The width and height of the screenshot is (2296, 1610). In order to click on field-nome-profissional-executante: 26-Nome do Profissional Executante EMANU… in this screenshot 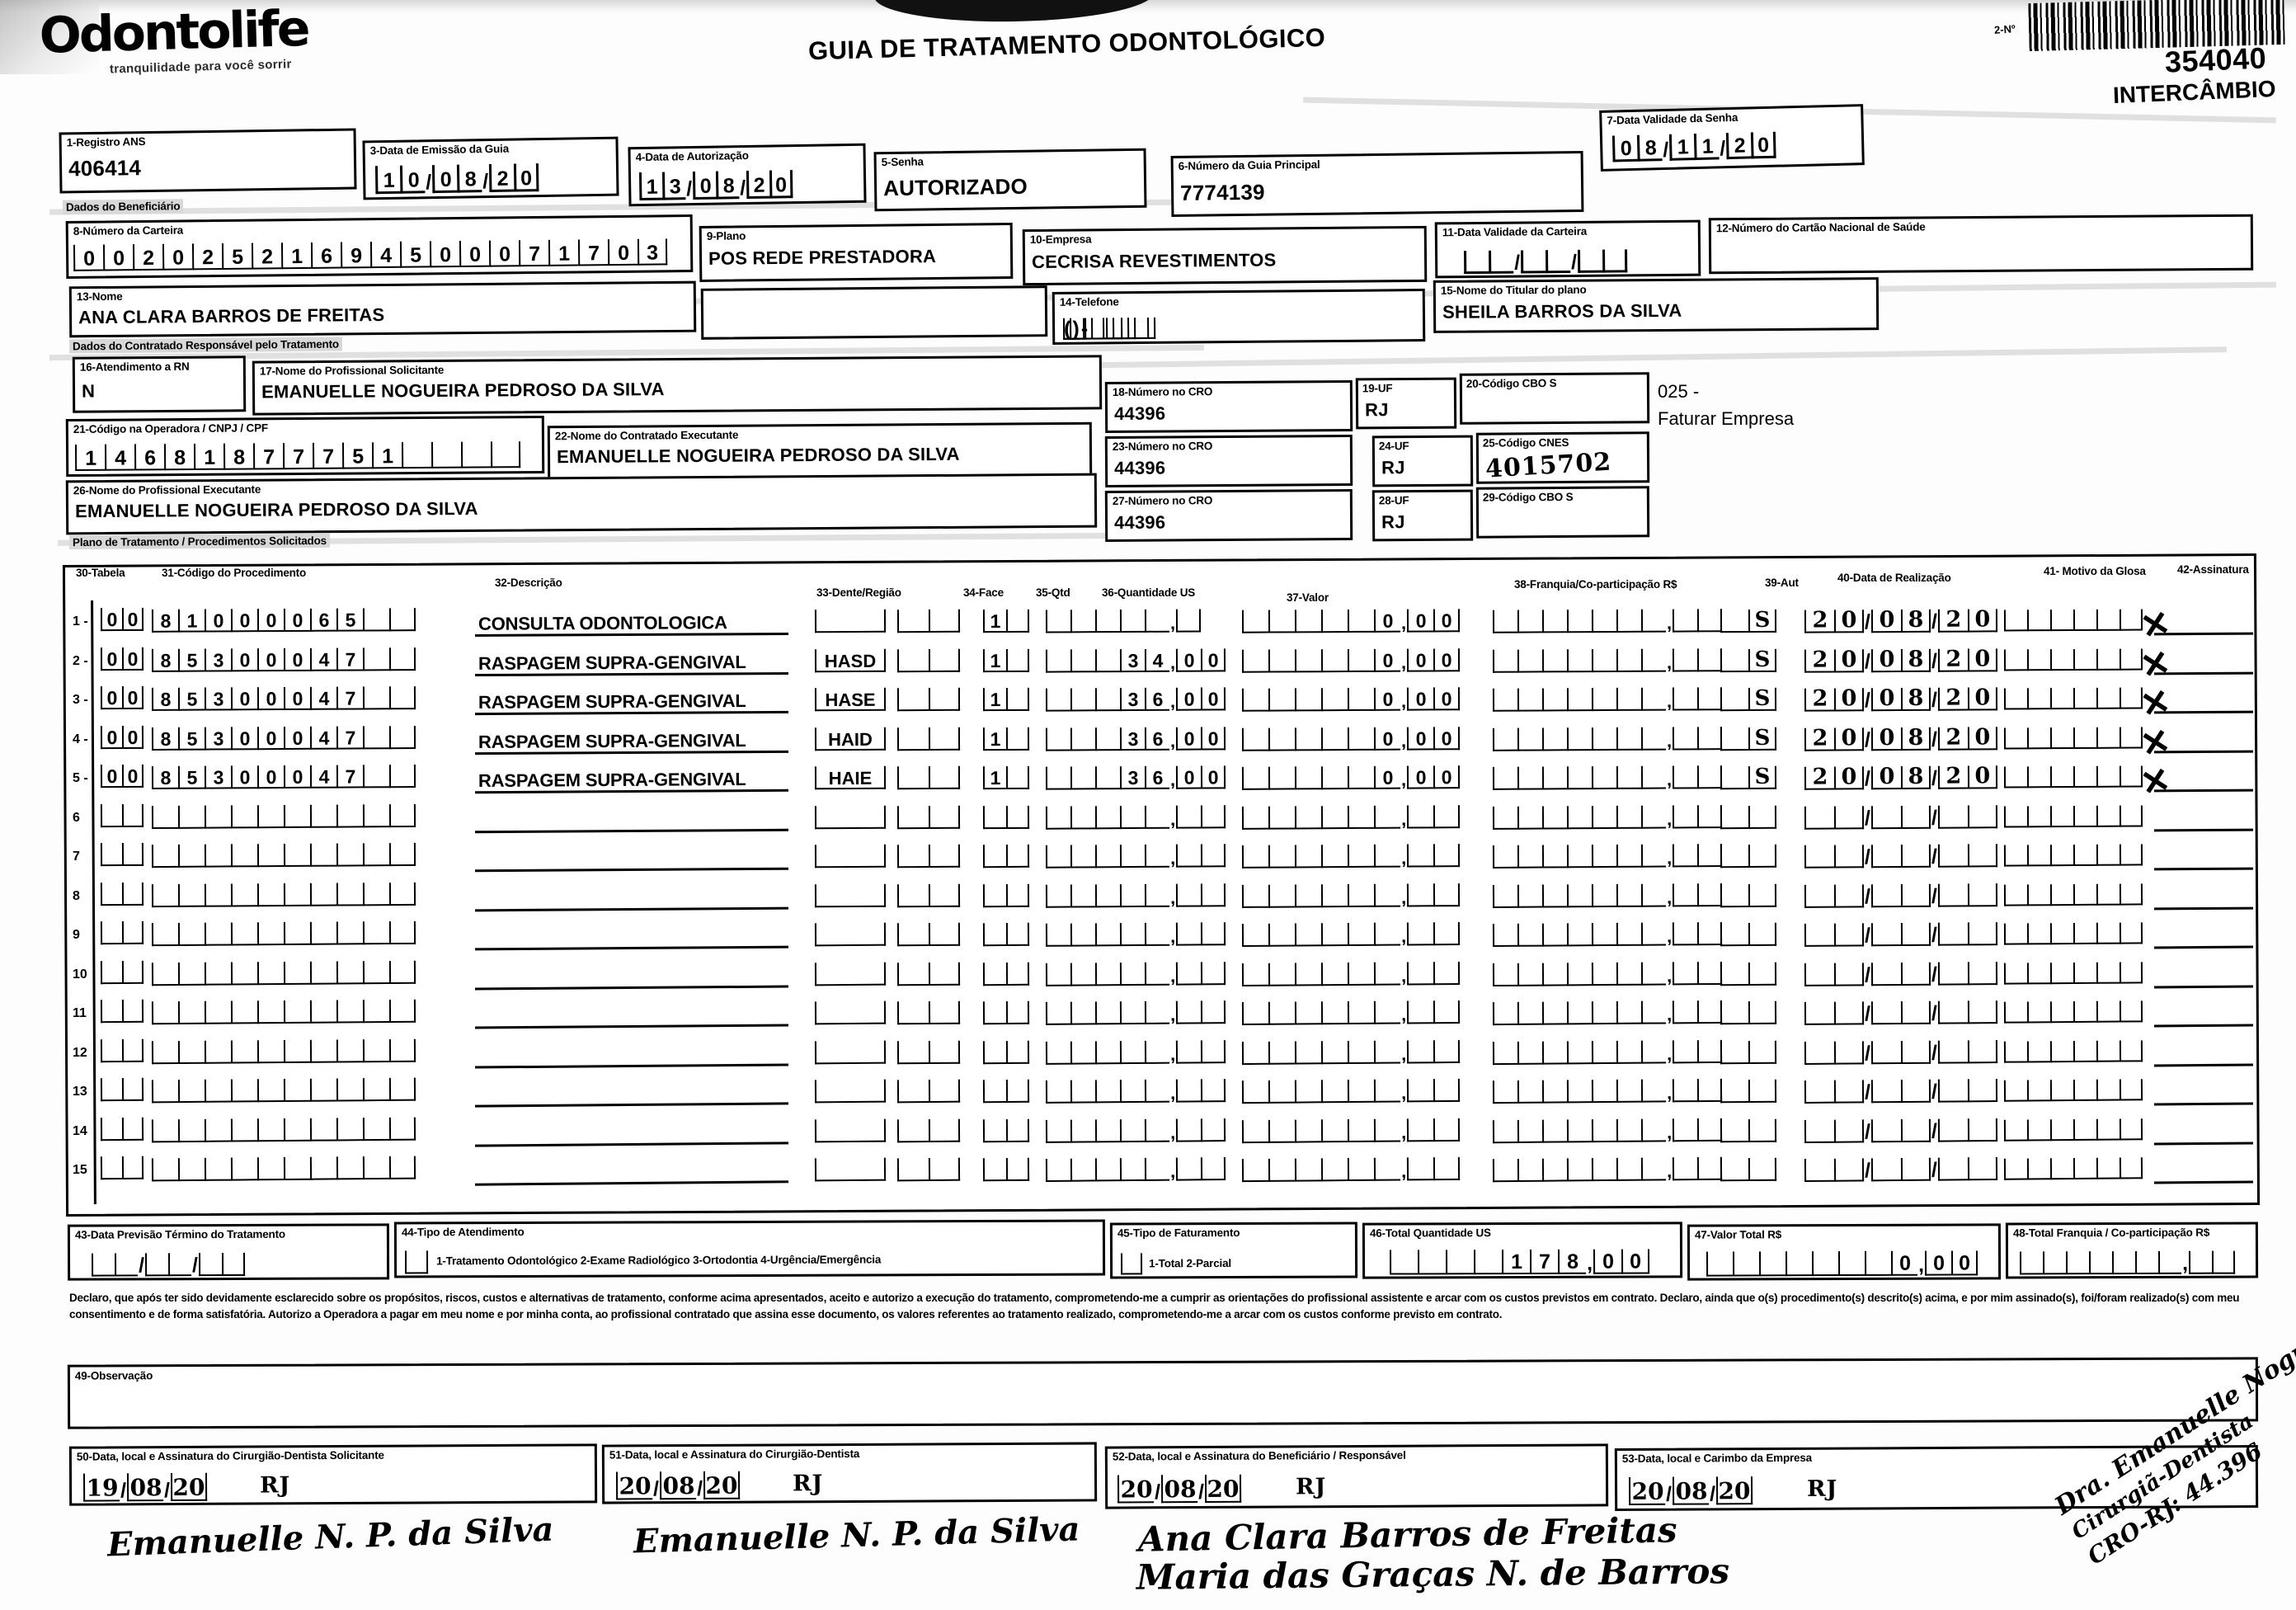, I will do `click(581, 504)`.